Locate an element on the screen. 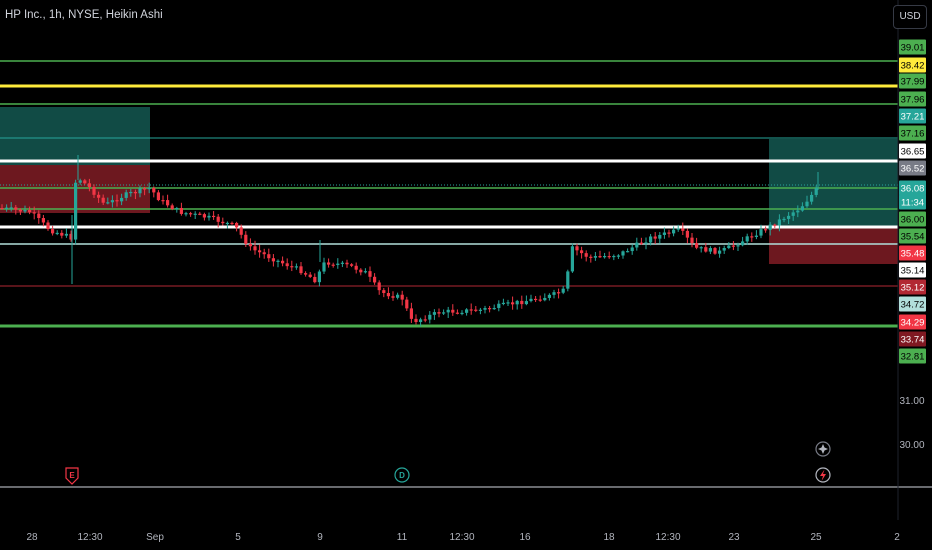 The height and width of the screenshot is (550, 932). price-label-33-74: 33.74 is located at coordinates (912, 339).